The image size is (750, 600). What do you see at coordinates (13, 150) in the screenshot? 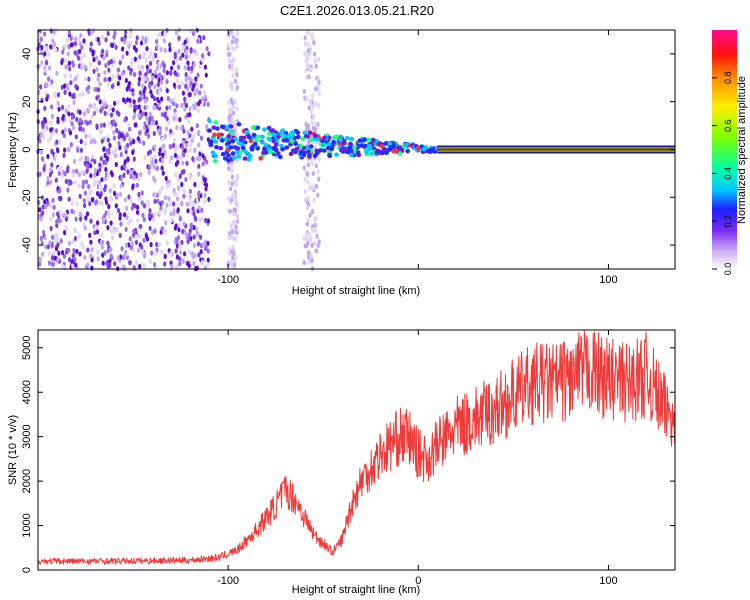
I see `spectrogram-y-axis-label: Frequency (Hz)` at bounding box center [13, 150].